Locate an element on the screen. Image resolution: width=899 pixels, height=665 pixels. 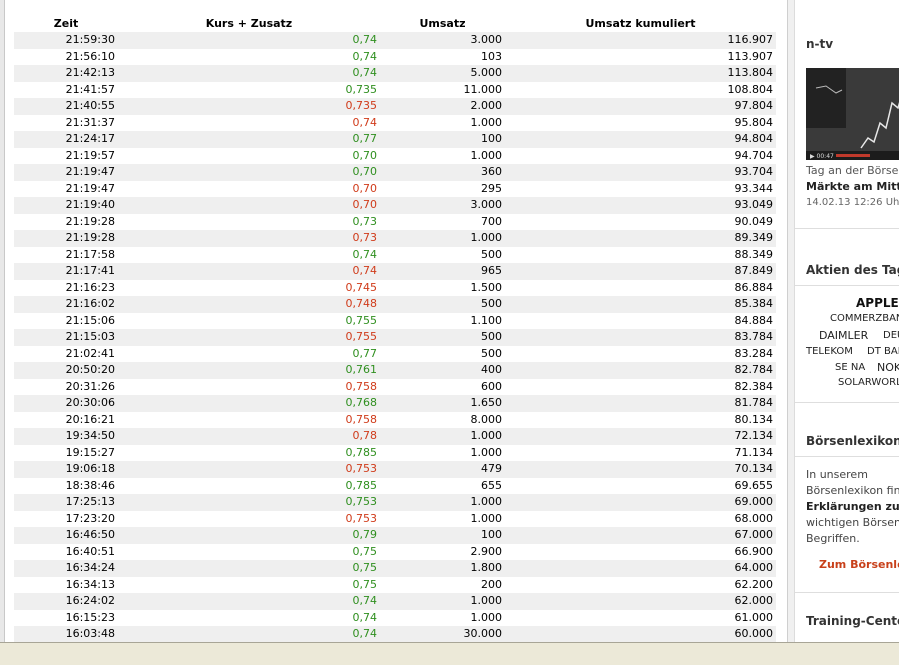
header-umsatz-kumuliert: Umsatz kumuliert is located at coordinates (640, 23).